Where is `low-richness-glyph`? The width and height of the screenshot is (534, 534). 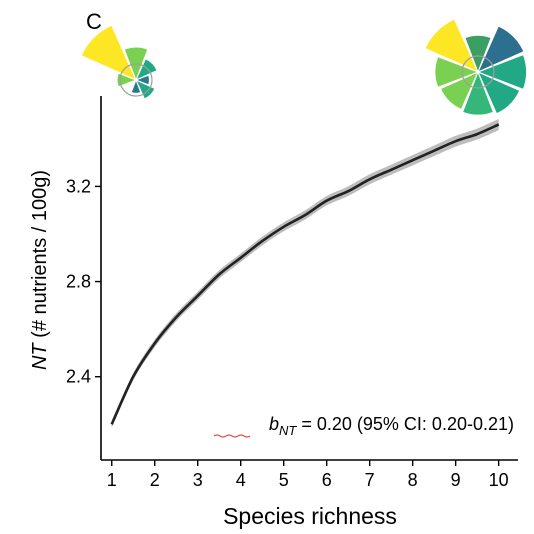 low-richness-glyph is located at coordinates (119, 62).